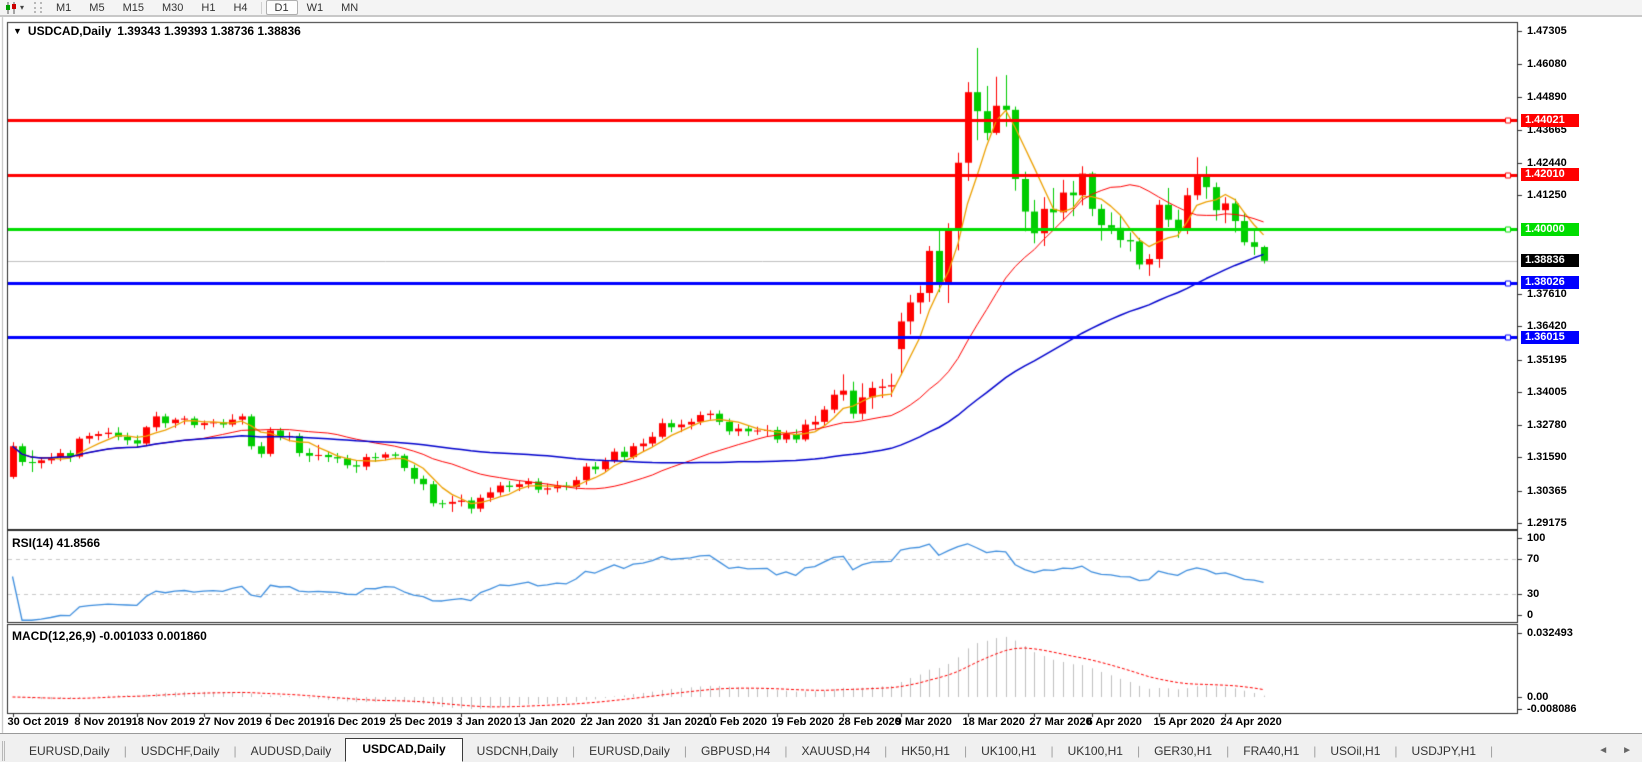  I want to click on tab-fra40-h1: FRA40,H1, so click(1271, 751).